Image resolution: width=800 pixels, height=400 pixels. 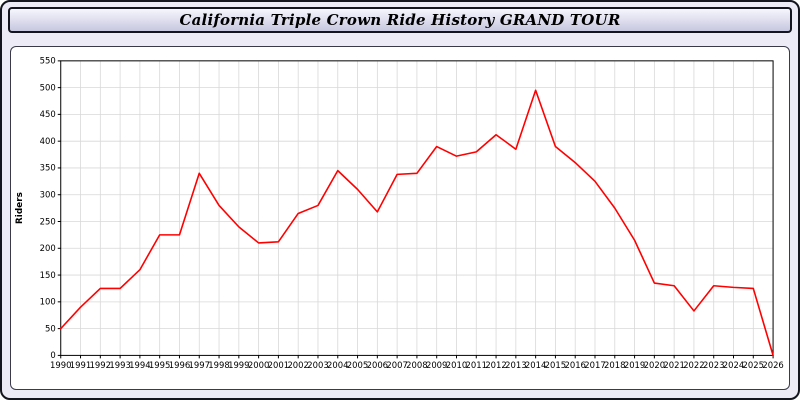 What do you see at coordinates (48, 114) in the screenshot?
I see `y-tick-label: 450` at bounding box center [48, 114].